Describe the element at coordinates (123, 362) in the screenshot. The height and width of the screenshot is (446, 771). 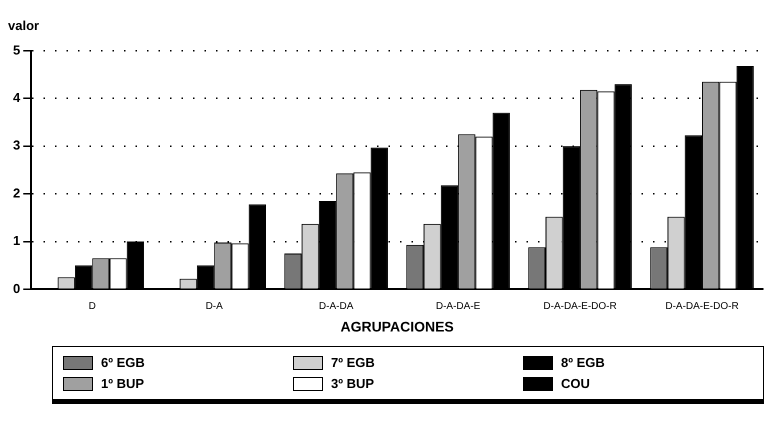
I see `legend-label: 6º EGB` at that location.